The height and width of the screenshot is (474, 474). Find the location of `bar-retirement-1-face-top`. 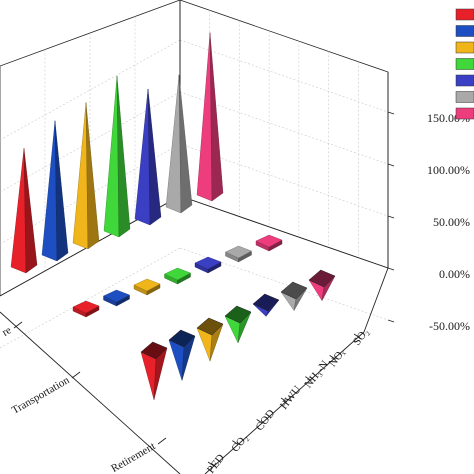

bar-retirement-1-face-top is located at coordinates (182, 338).